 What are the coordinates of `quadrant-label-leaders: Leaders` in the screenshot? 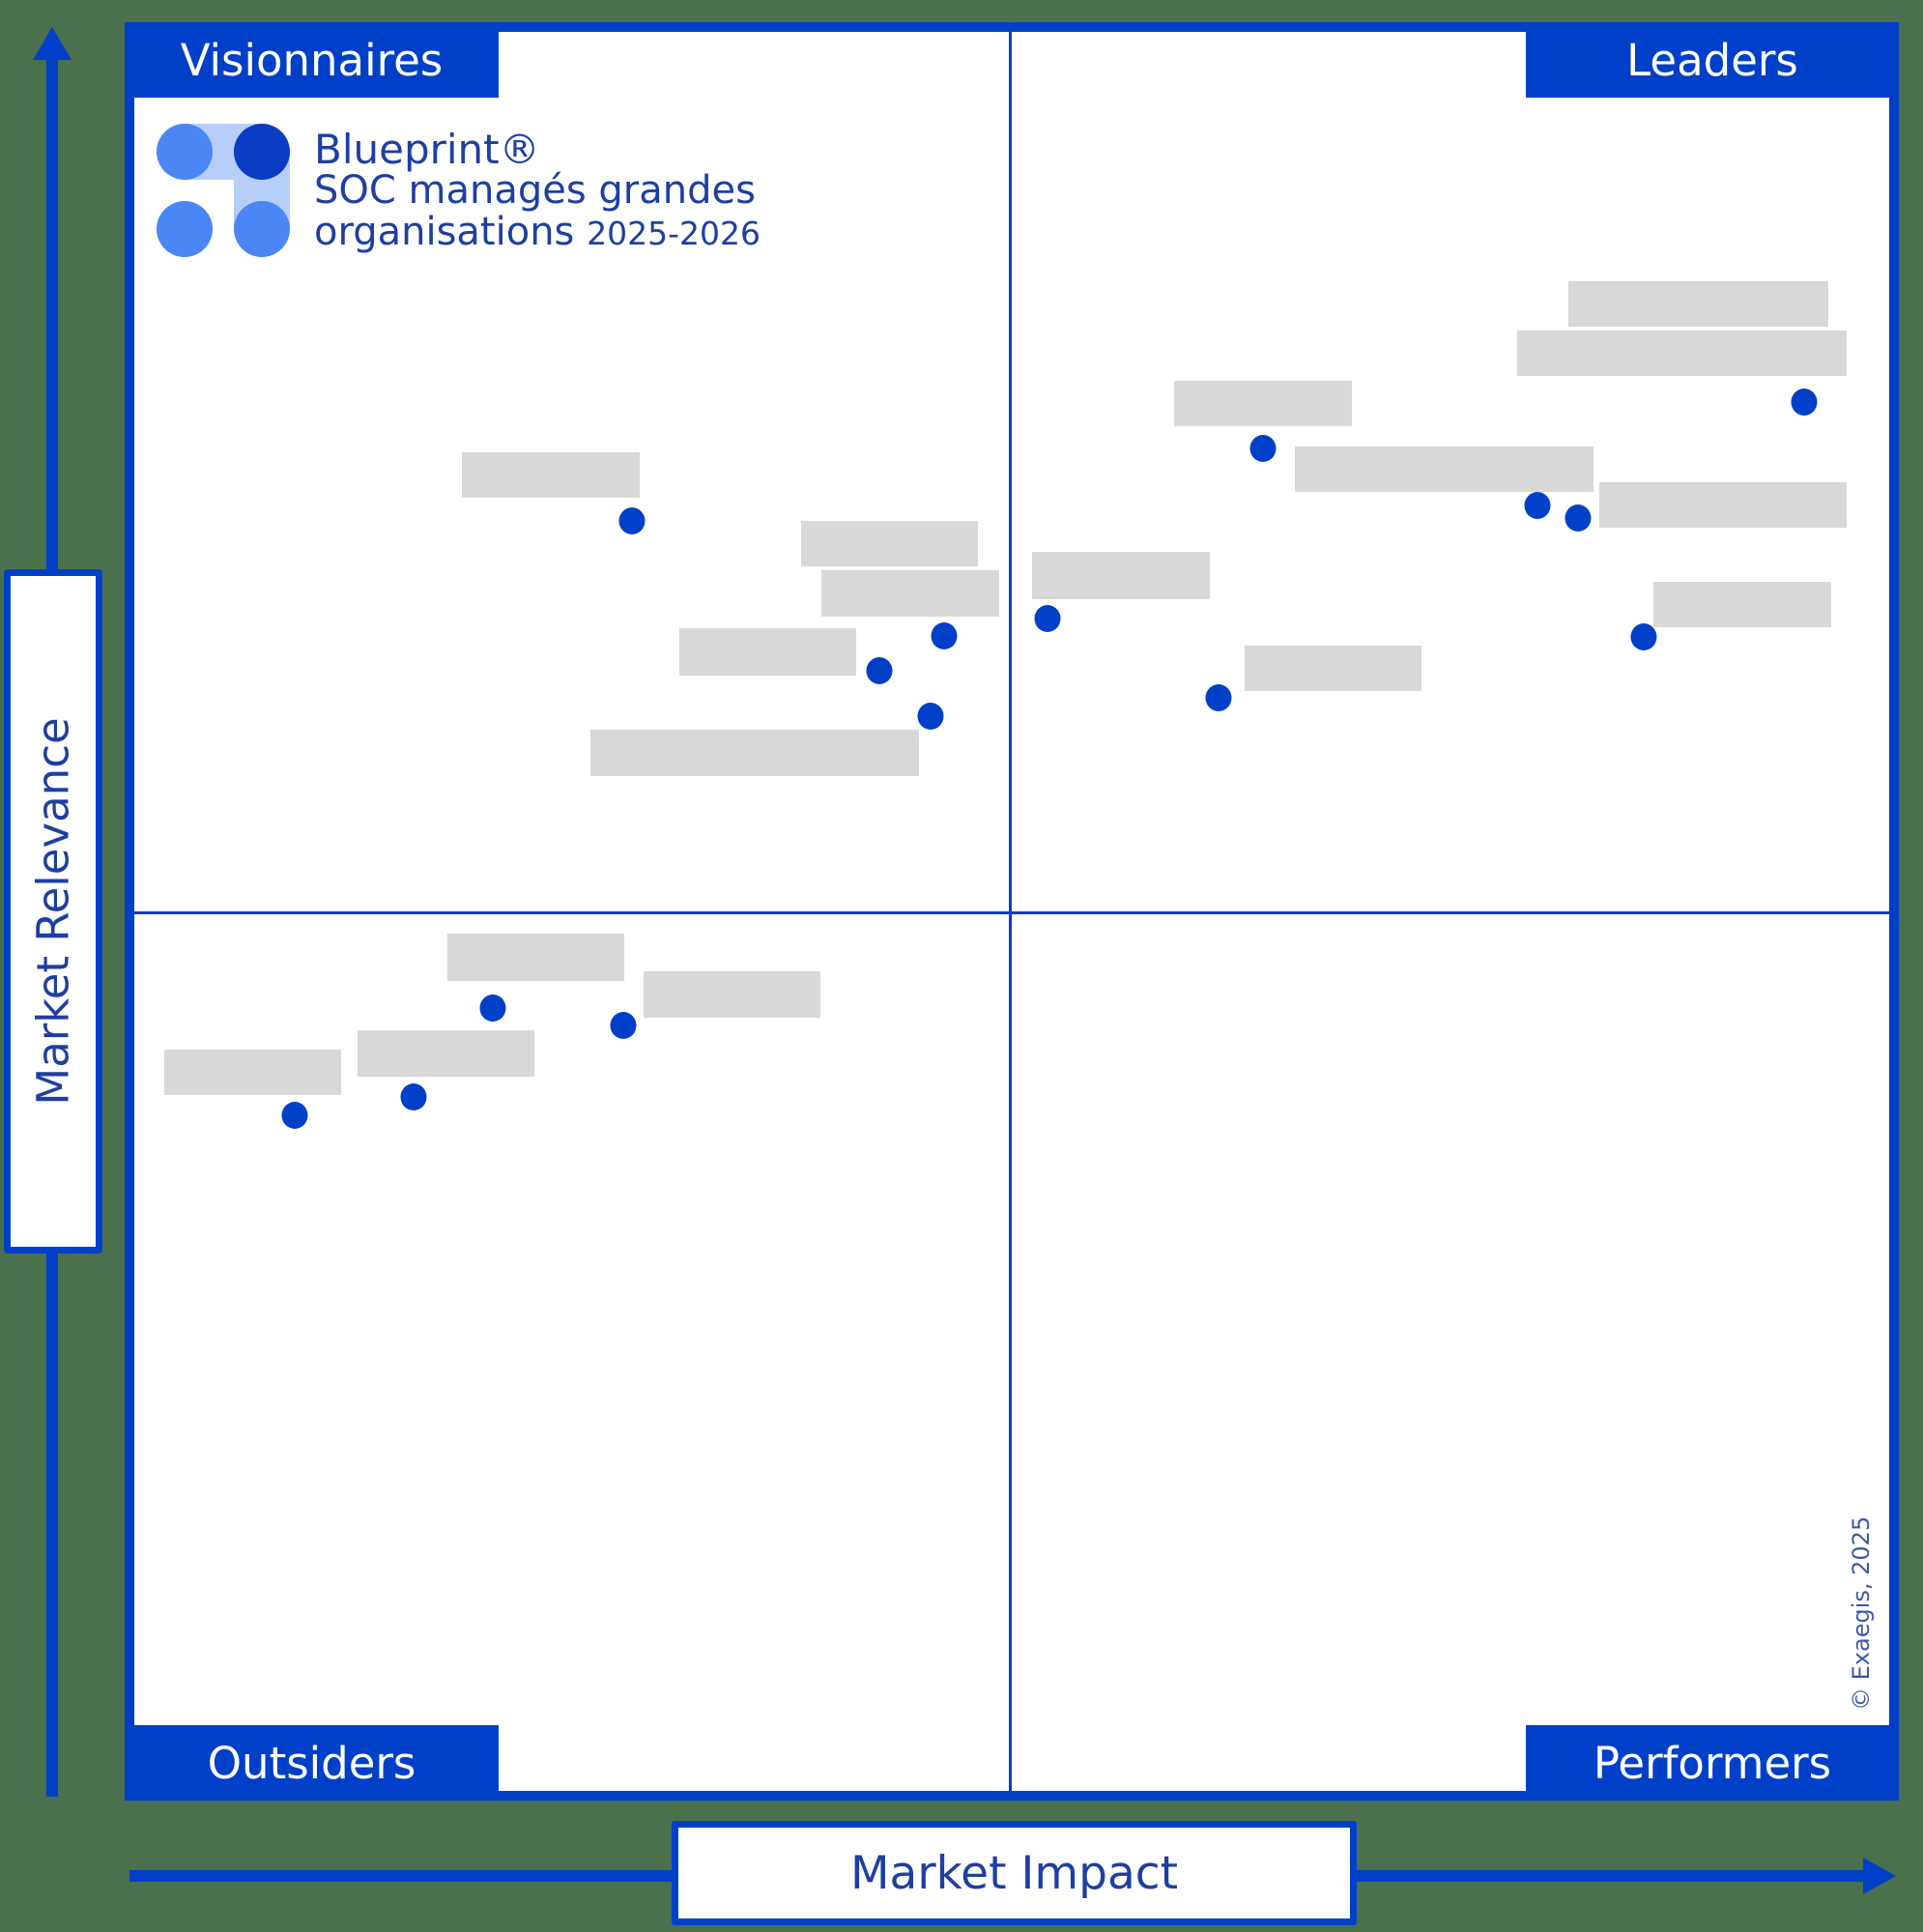 It's located at (1712, 60).